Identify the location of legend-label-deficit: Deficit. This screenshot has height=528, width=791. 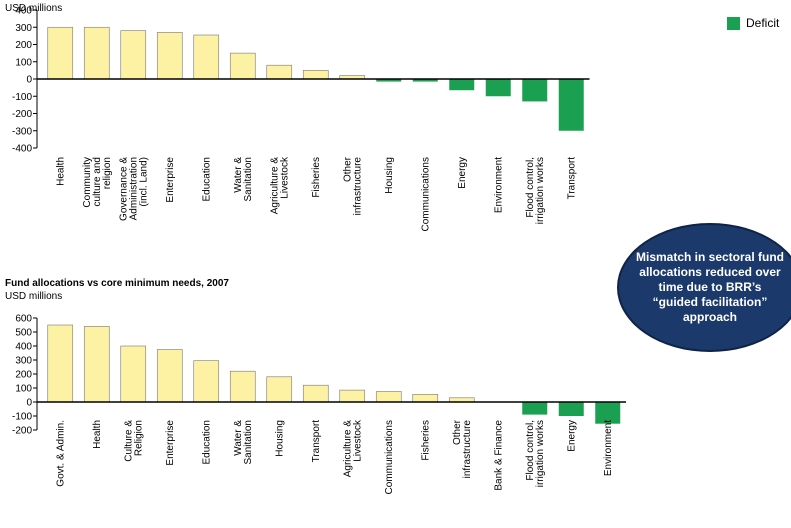
(763, 23).